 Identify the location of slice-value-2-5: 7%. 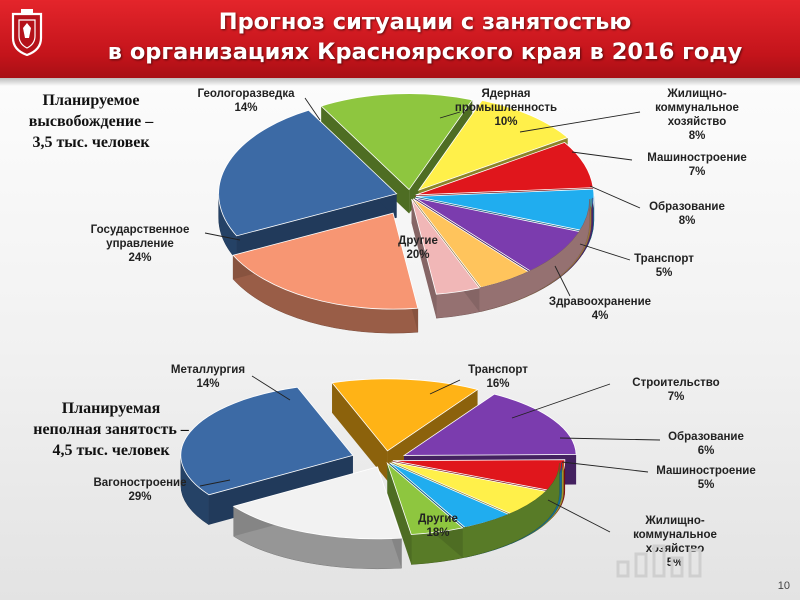
(676, 397).